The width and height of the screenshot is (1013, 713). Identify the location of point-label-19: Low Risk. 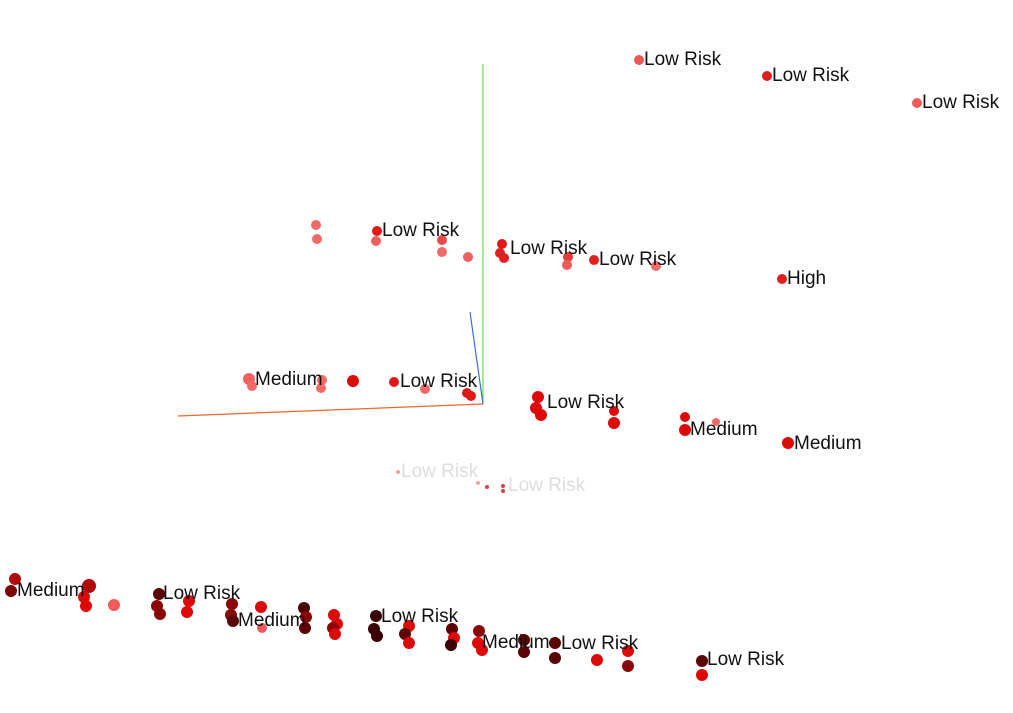
(600, 643).